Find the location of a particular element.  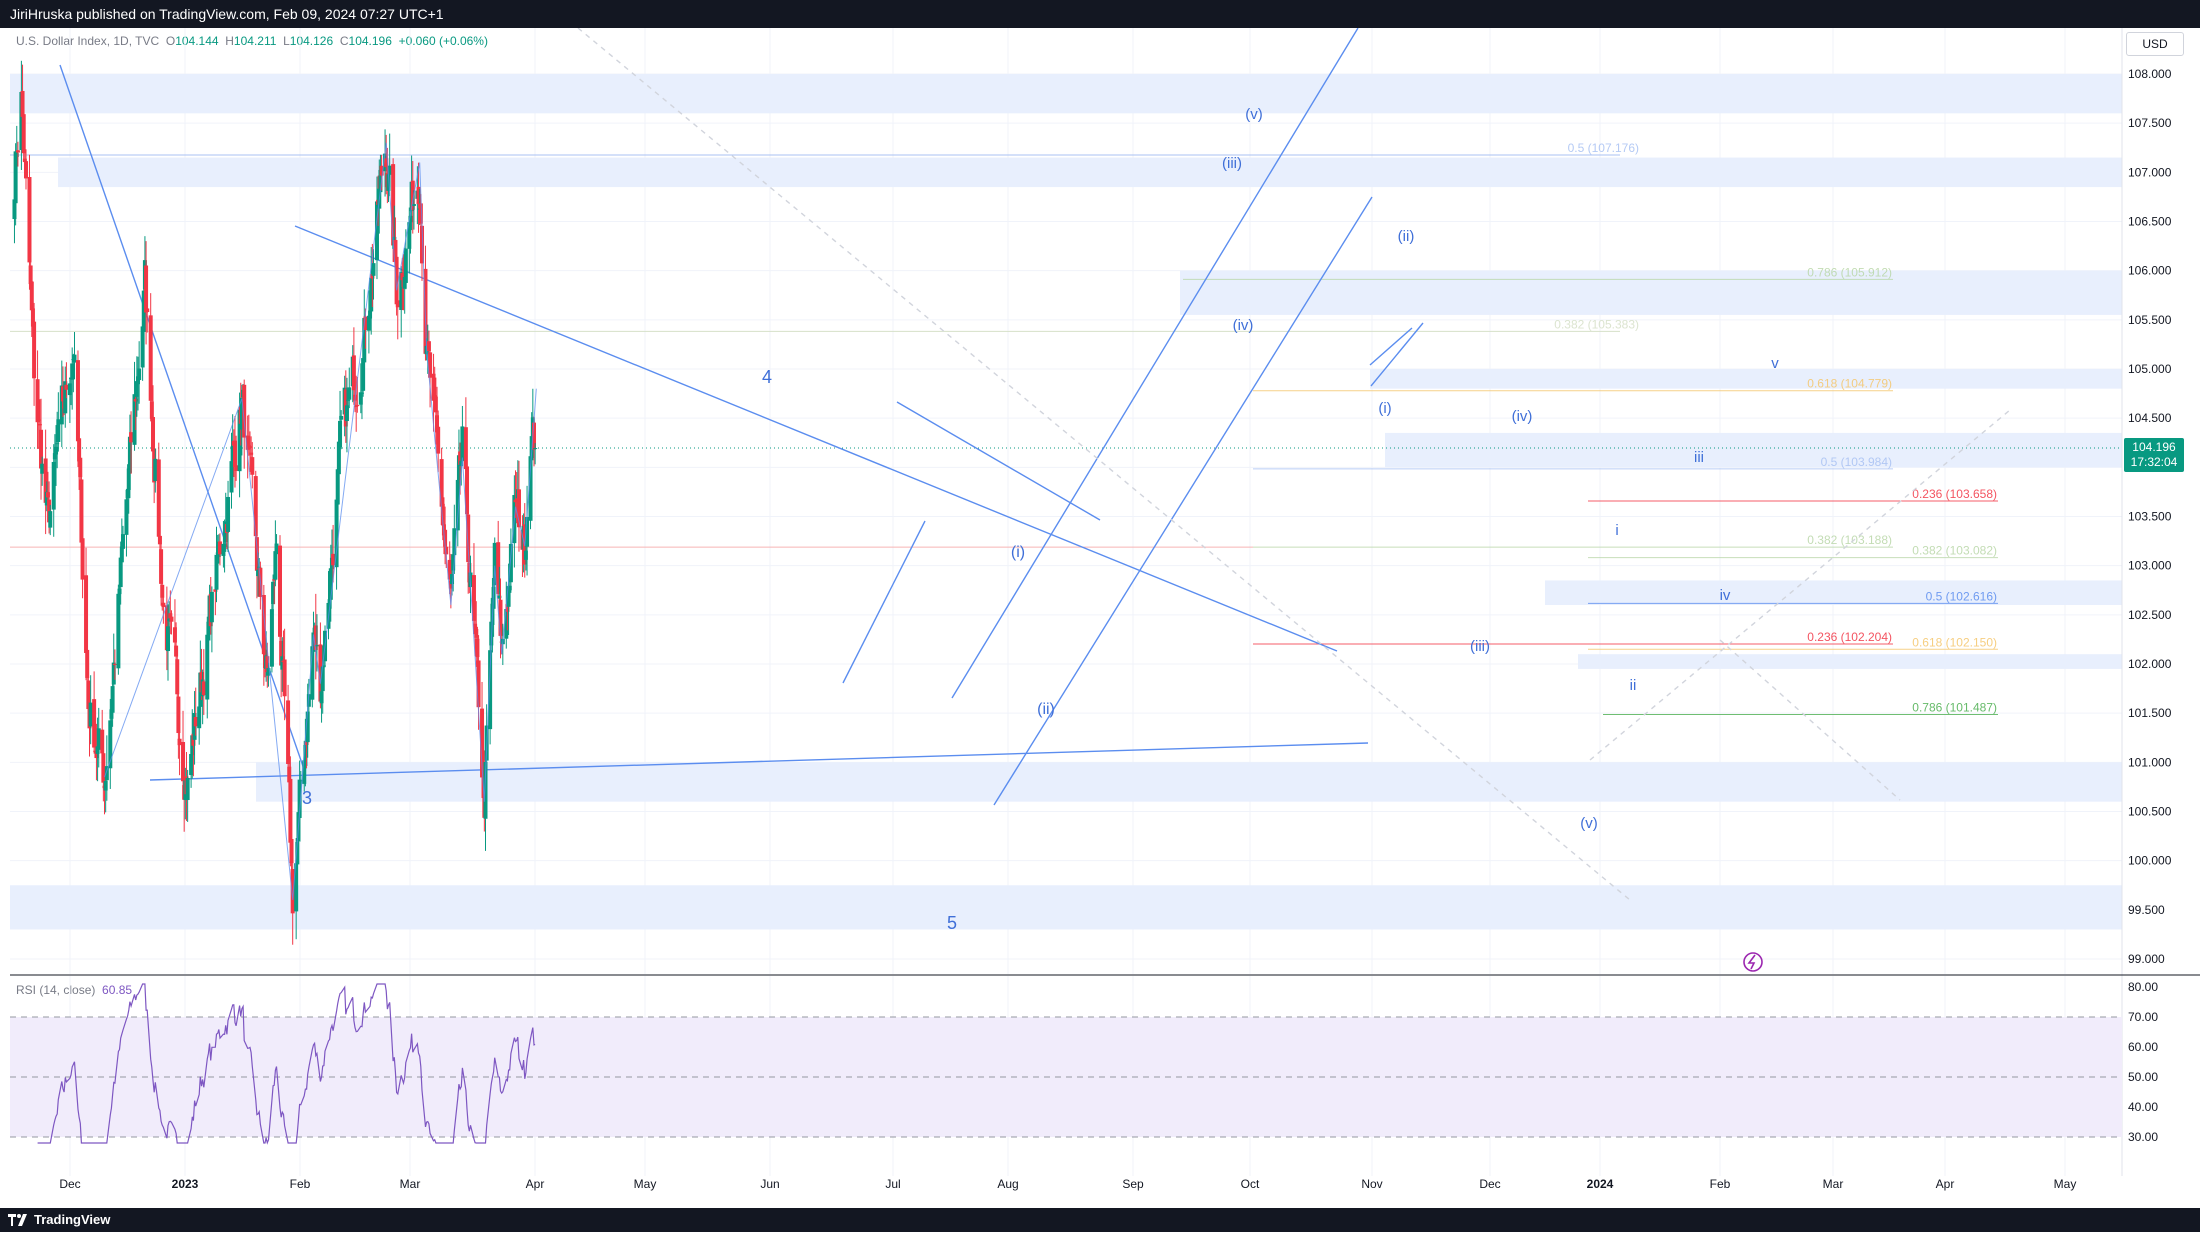

channel-upper-line is located at coordinates (1155, 363).